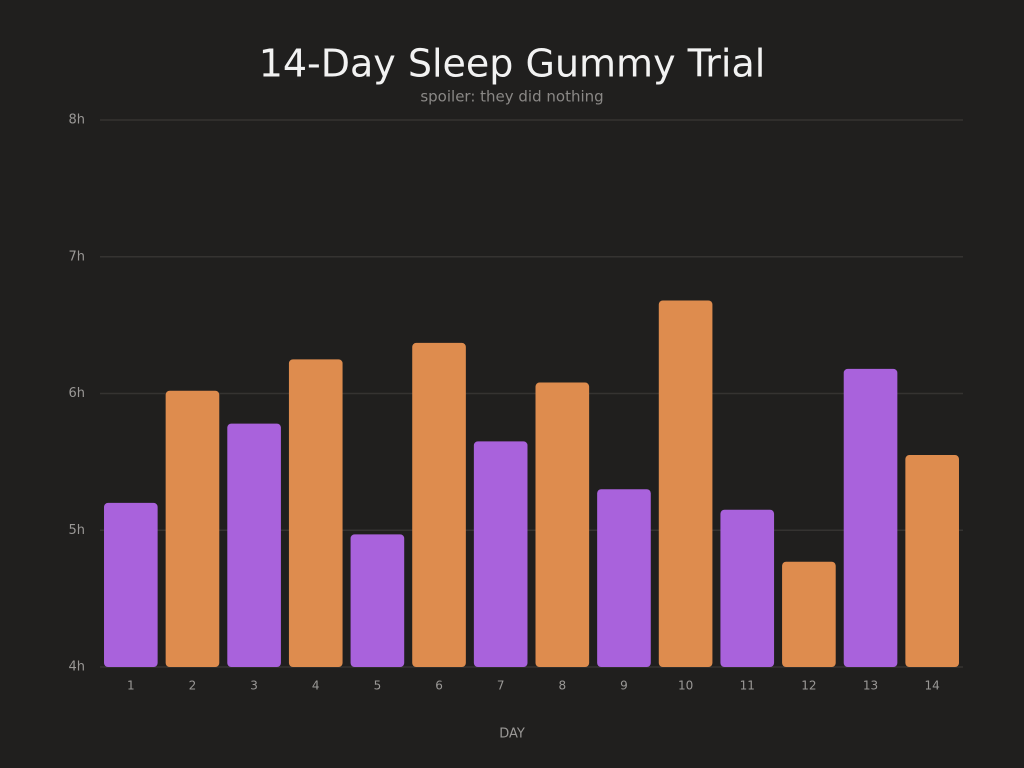  Describe the element at coordinates (808, 686) in the screenshot. I see `x-tick-label: 12` at that location.